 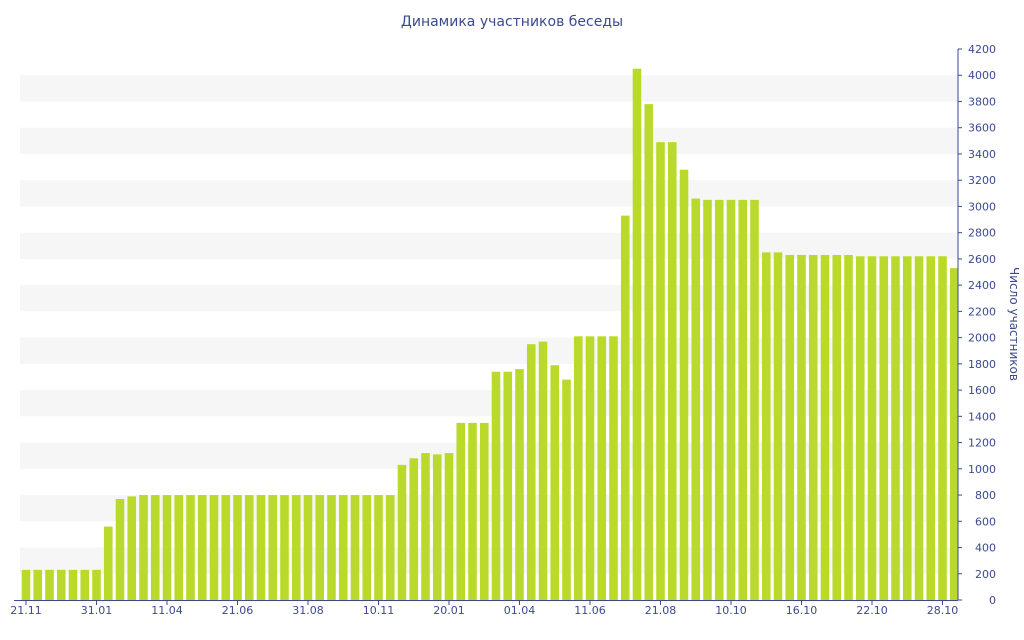 What do you see at coordinates (26, 610) in the screenshot?
I see `x-tick-label: 21.11` at bounding box center [26, 610].